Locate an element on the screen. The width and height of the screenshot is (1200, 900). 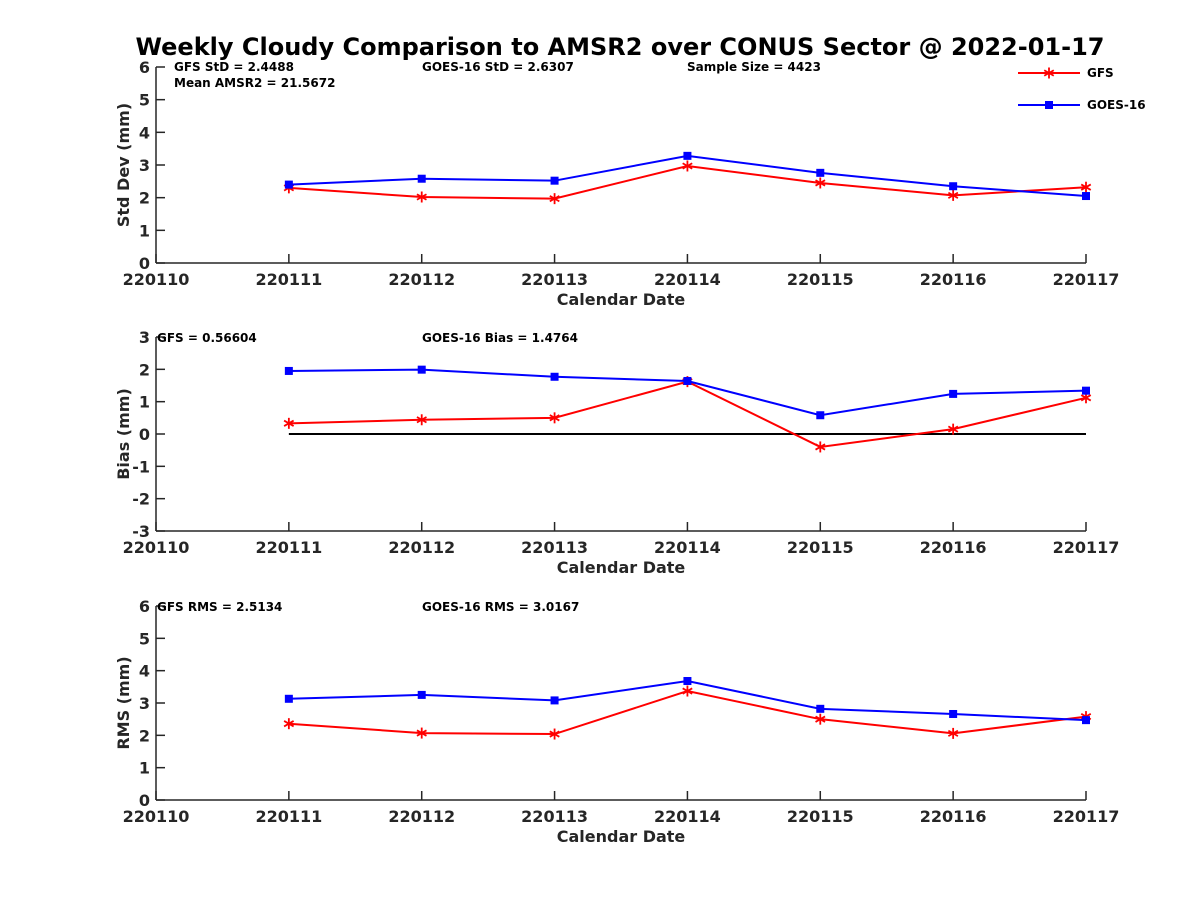
legend-label: GOES-16 is located at coordinates (1116, 105).